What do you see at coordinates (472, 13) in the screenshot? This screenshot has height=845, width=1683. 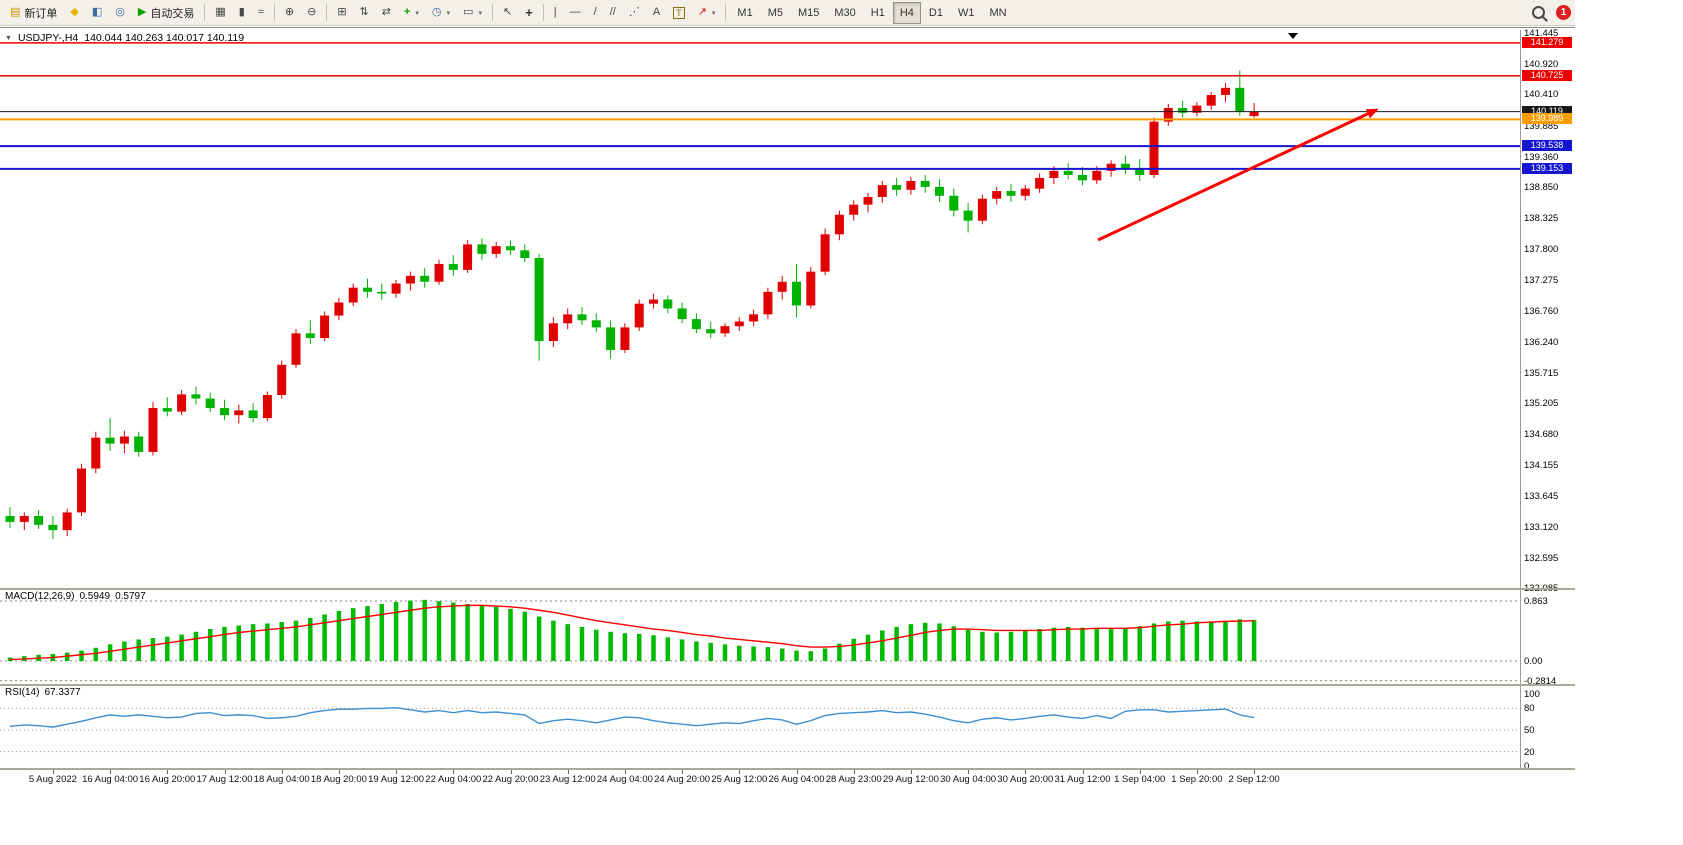 I see `templates-button: ▭ ▾` at bounding box center [472, 13].